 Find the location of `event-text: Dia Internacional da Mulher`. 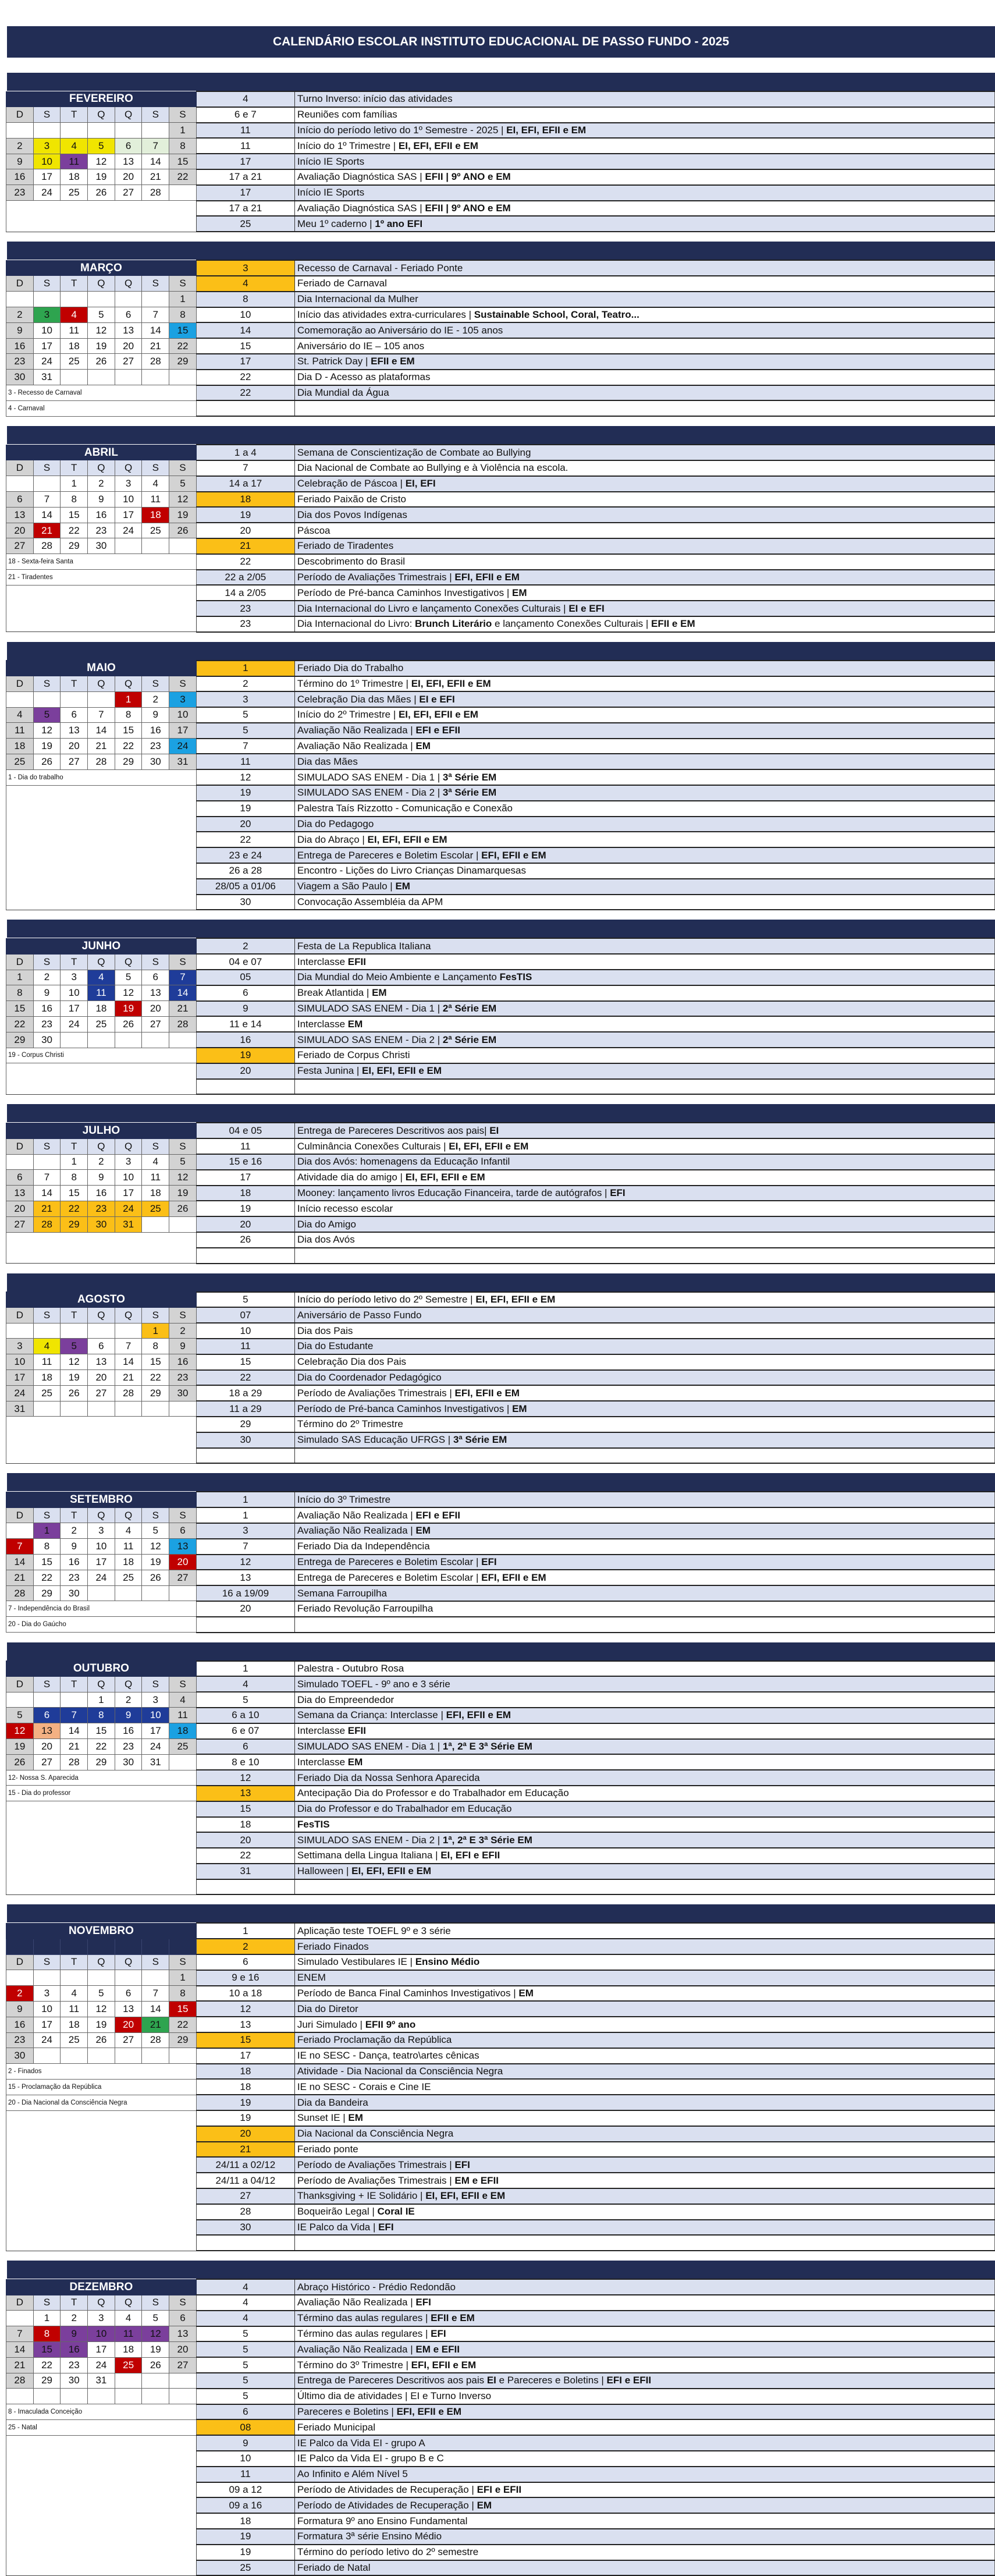

event-text: Dia Internacional da Mulher is located at coordinates (357, 299).